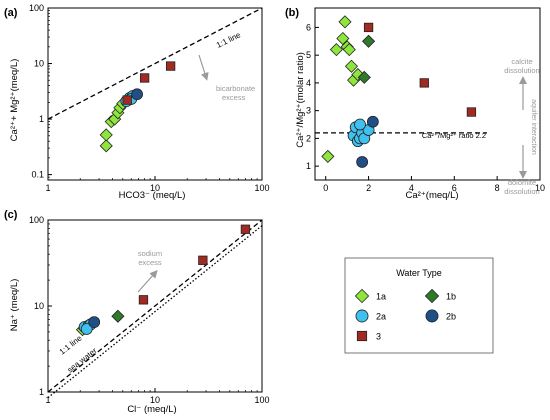  Describe the element at coordinates (261, 400) in the screenshot. I see `panel-c-xtick-label: 100` at that location.